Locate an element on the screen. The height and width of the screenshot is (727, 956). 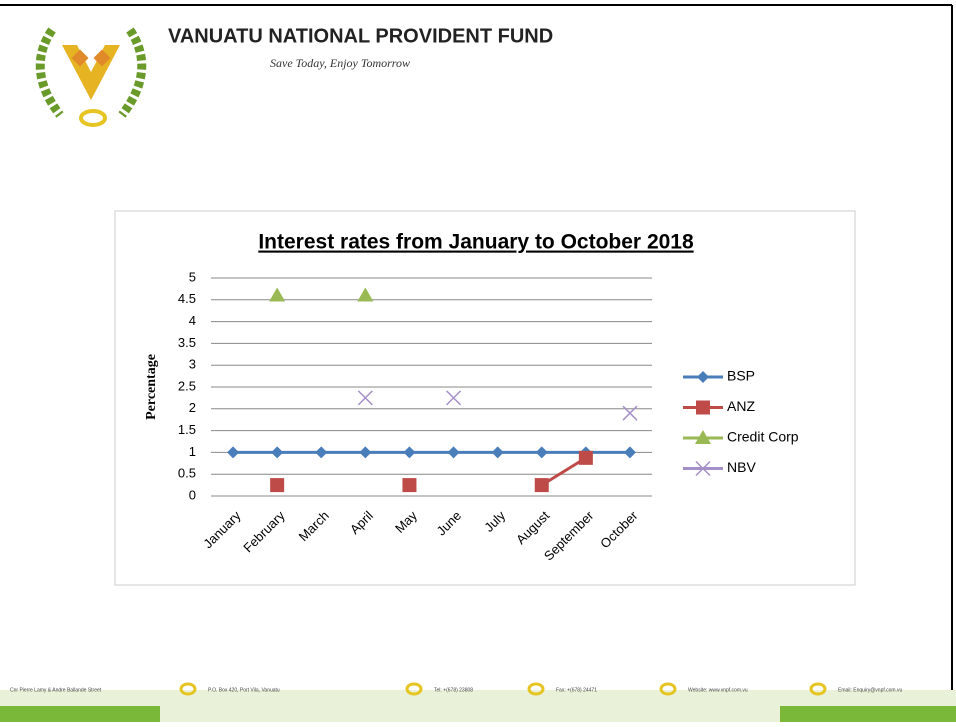
series-line is located at coordinates (563, 471).